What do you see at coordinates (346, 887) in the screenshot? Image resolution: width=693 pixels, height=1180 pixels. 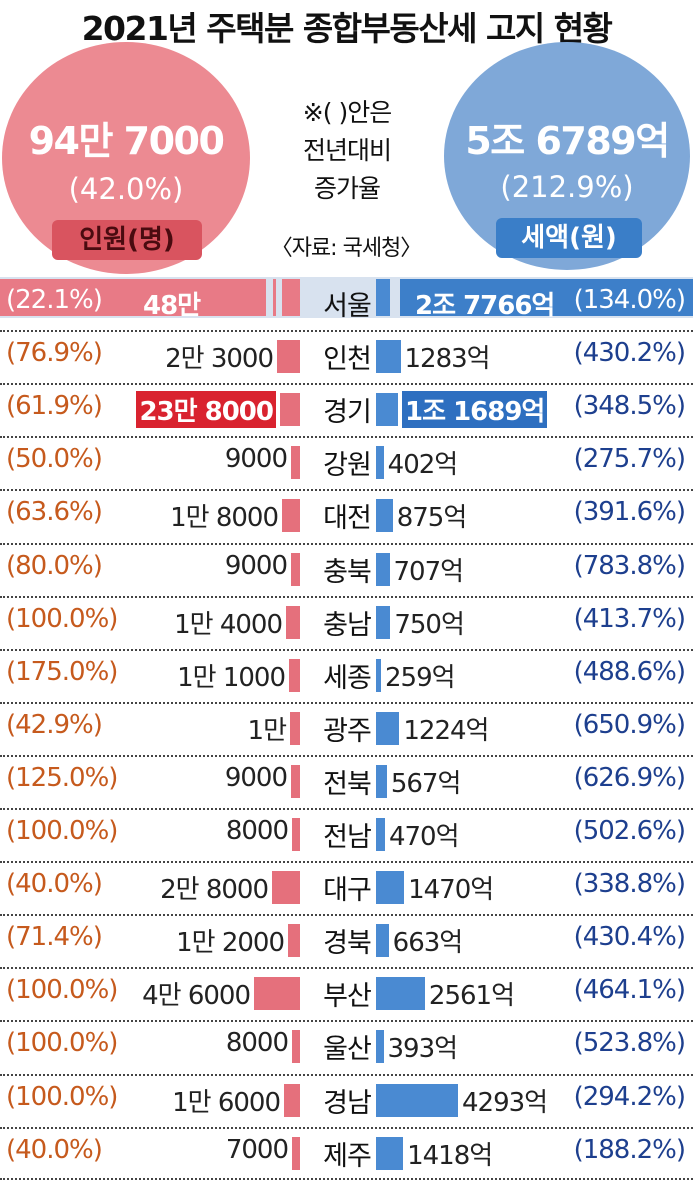 I see `table-row: (40.0%) 대구 (338.8%) 2만 8000 1470억` at bounding box center [346, 887].